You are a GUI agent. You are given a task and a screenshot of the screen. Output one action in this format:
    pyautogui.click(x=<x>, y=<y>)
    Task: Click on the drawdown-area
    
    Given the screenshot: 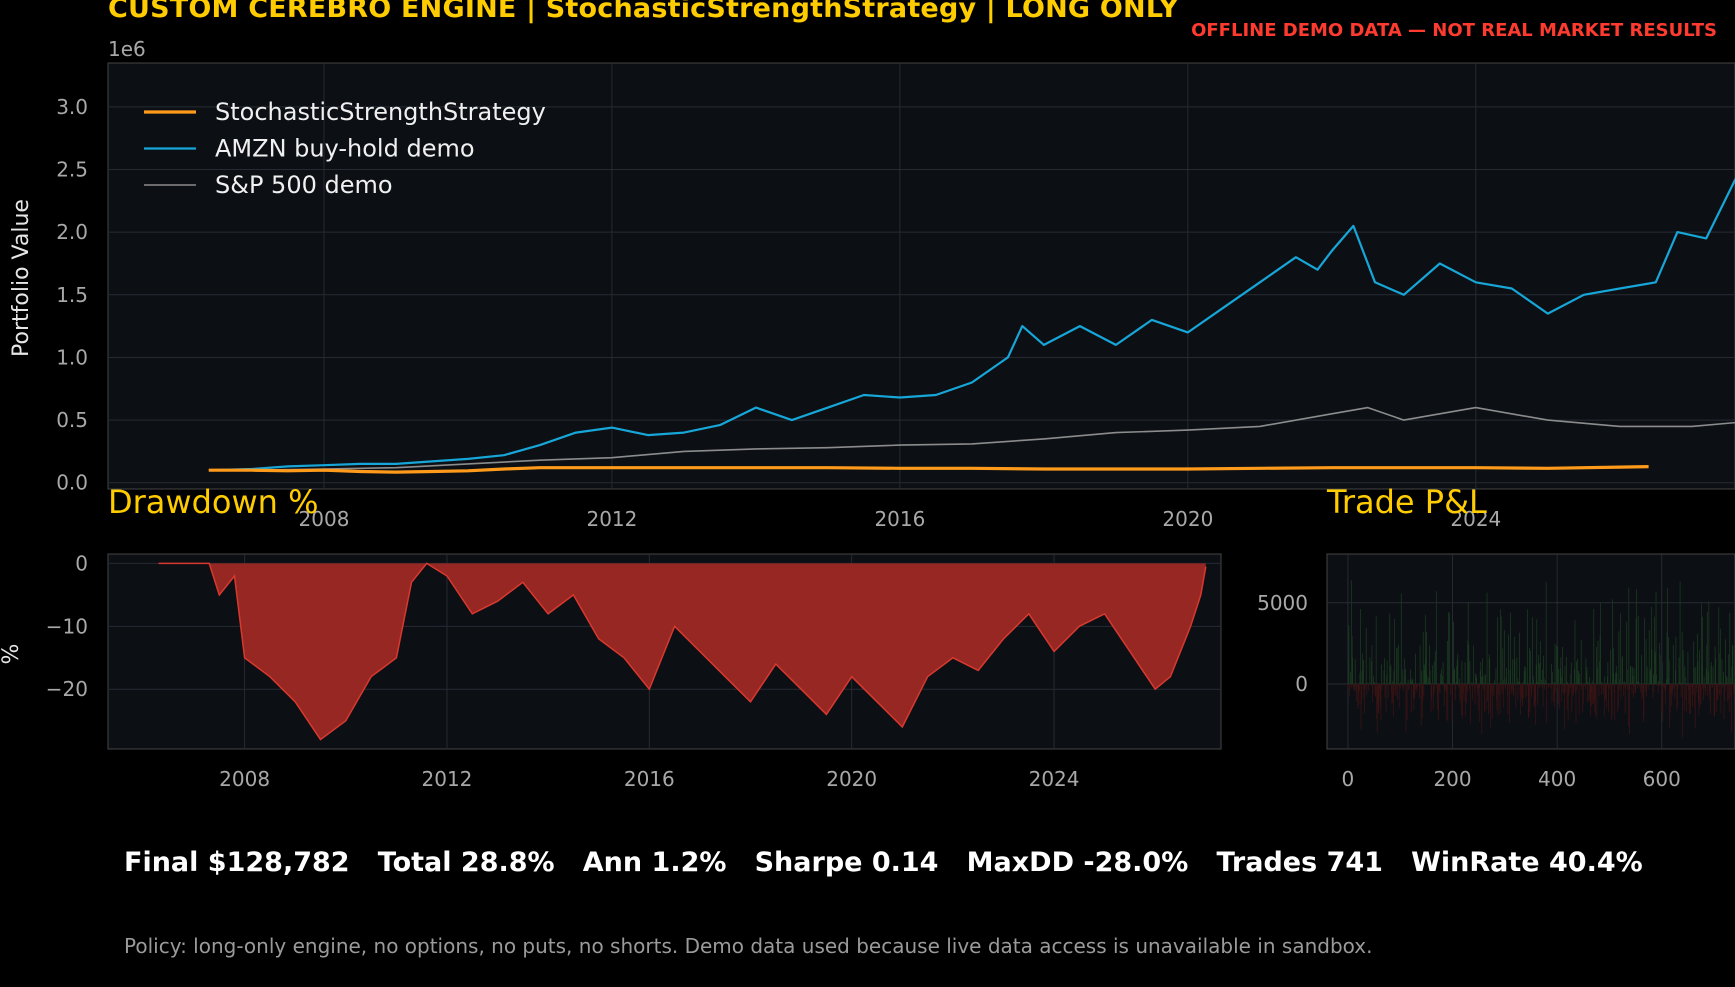 What is the action you would take?
    pyautogui.click(x=682, y=651)
    